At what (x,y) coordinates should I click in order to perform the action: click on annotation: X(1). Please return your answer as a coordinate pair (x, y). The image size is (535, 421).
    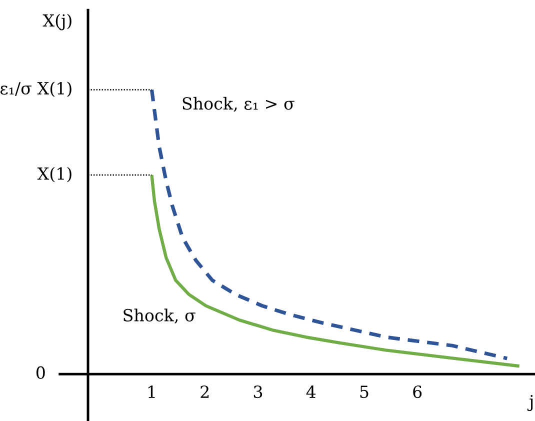
    Looking at the image, I should click on (54, 174).